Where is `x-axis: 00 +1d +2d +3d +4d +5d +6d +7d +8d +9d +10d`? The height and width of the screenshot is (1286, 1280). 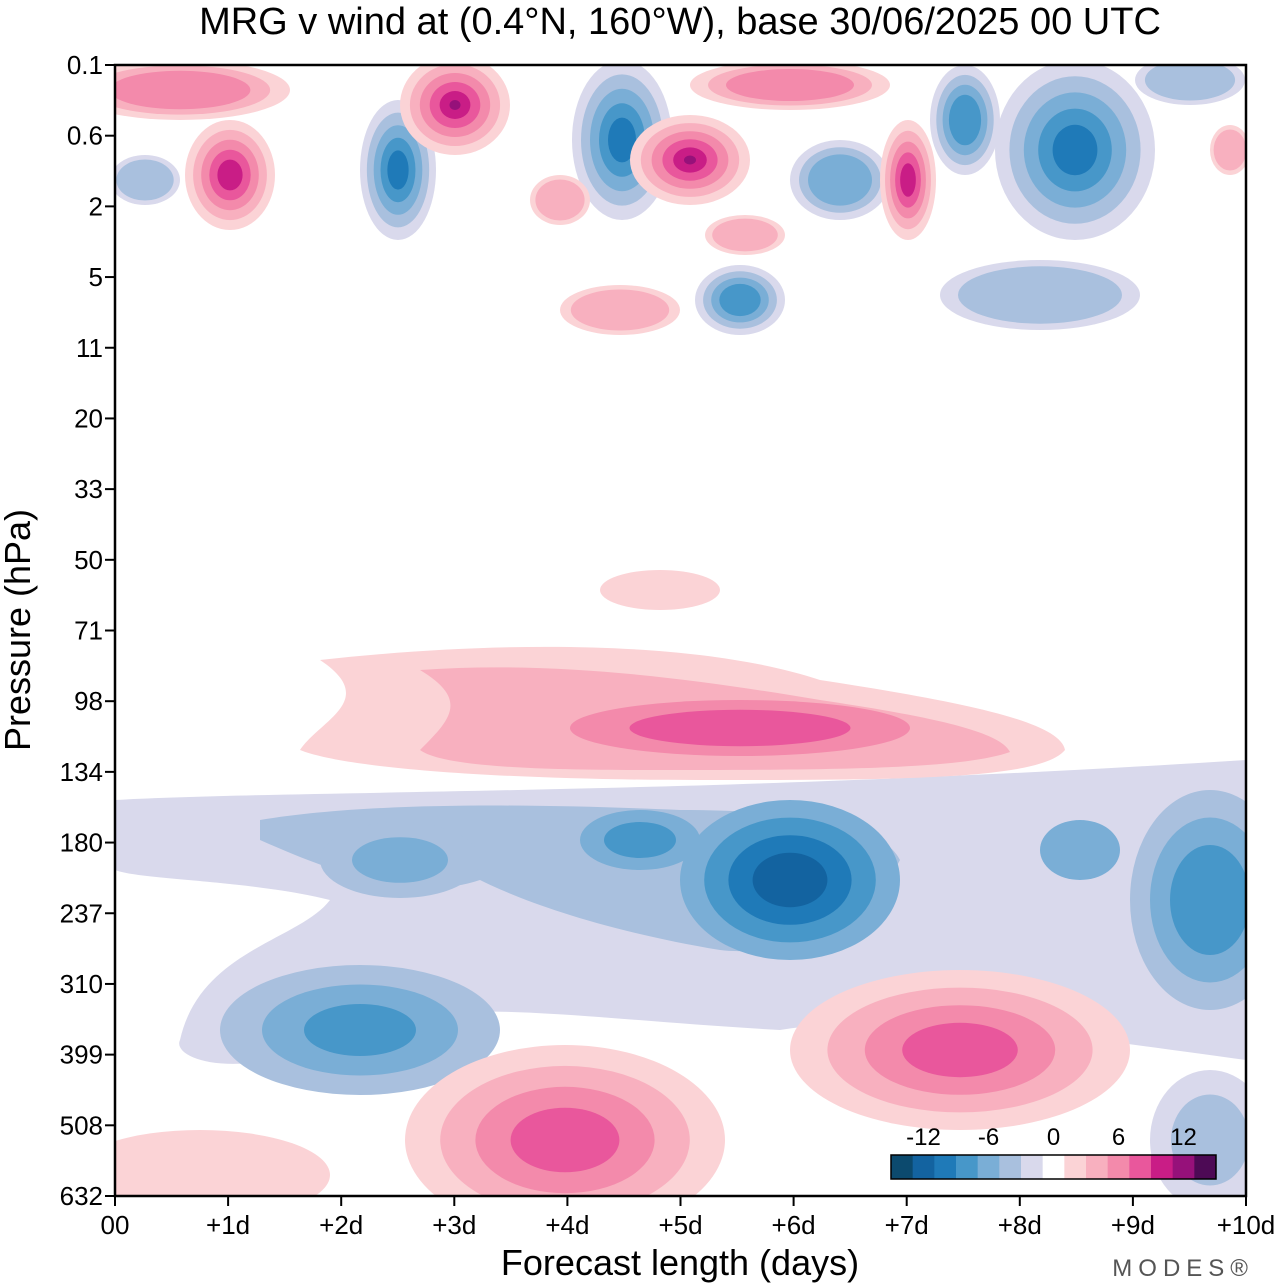
x-axis: 00 +1d +2d +3d +4d +5d +6d +7d +8d +9d +10d is located at coordinates (688, 1218).